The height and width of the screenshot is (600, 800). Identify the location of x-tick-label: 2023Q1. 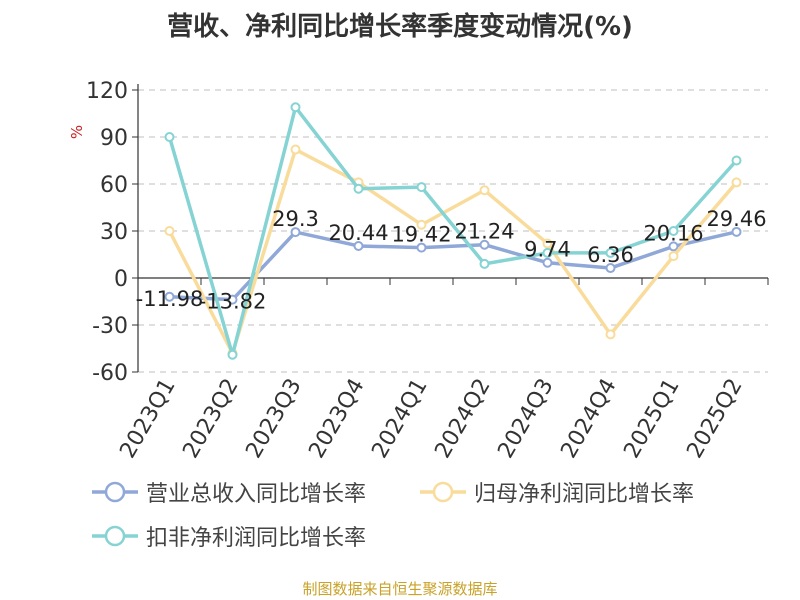
(147, 419).